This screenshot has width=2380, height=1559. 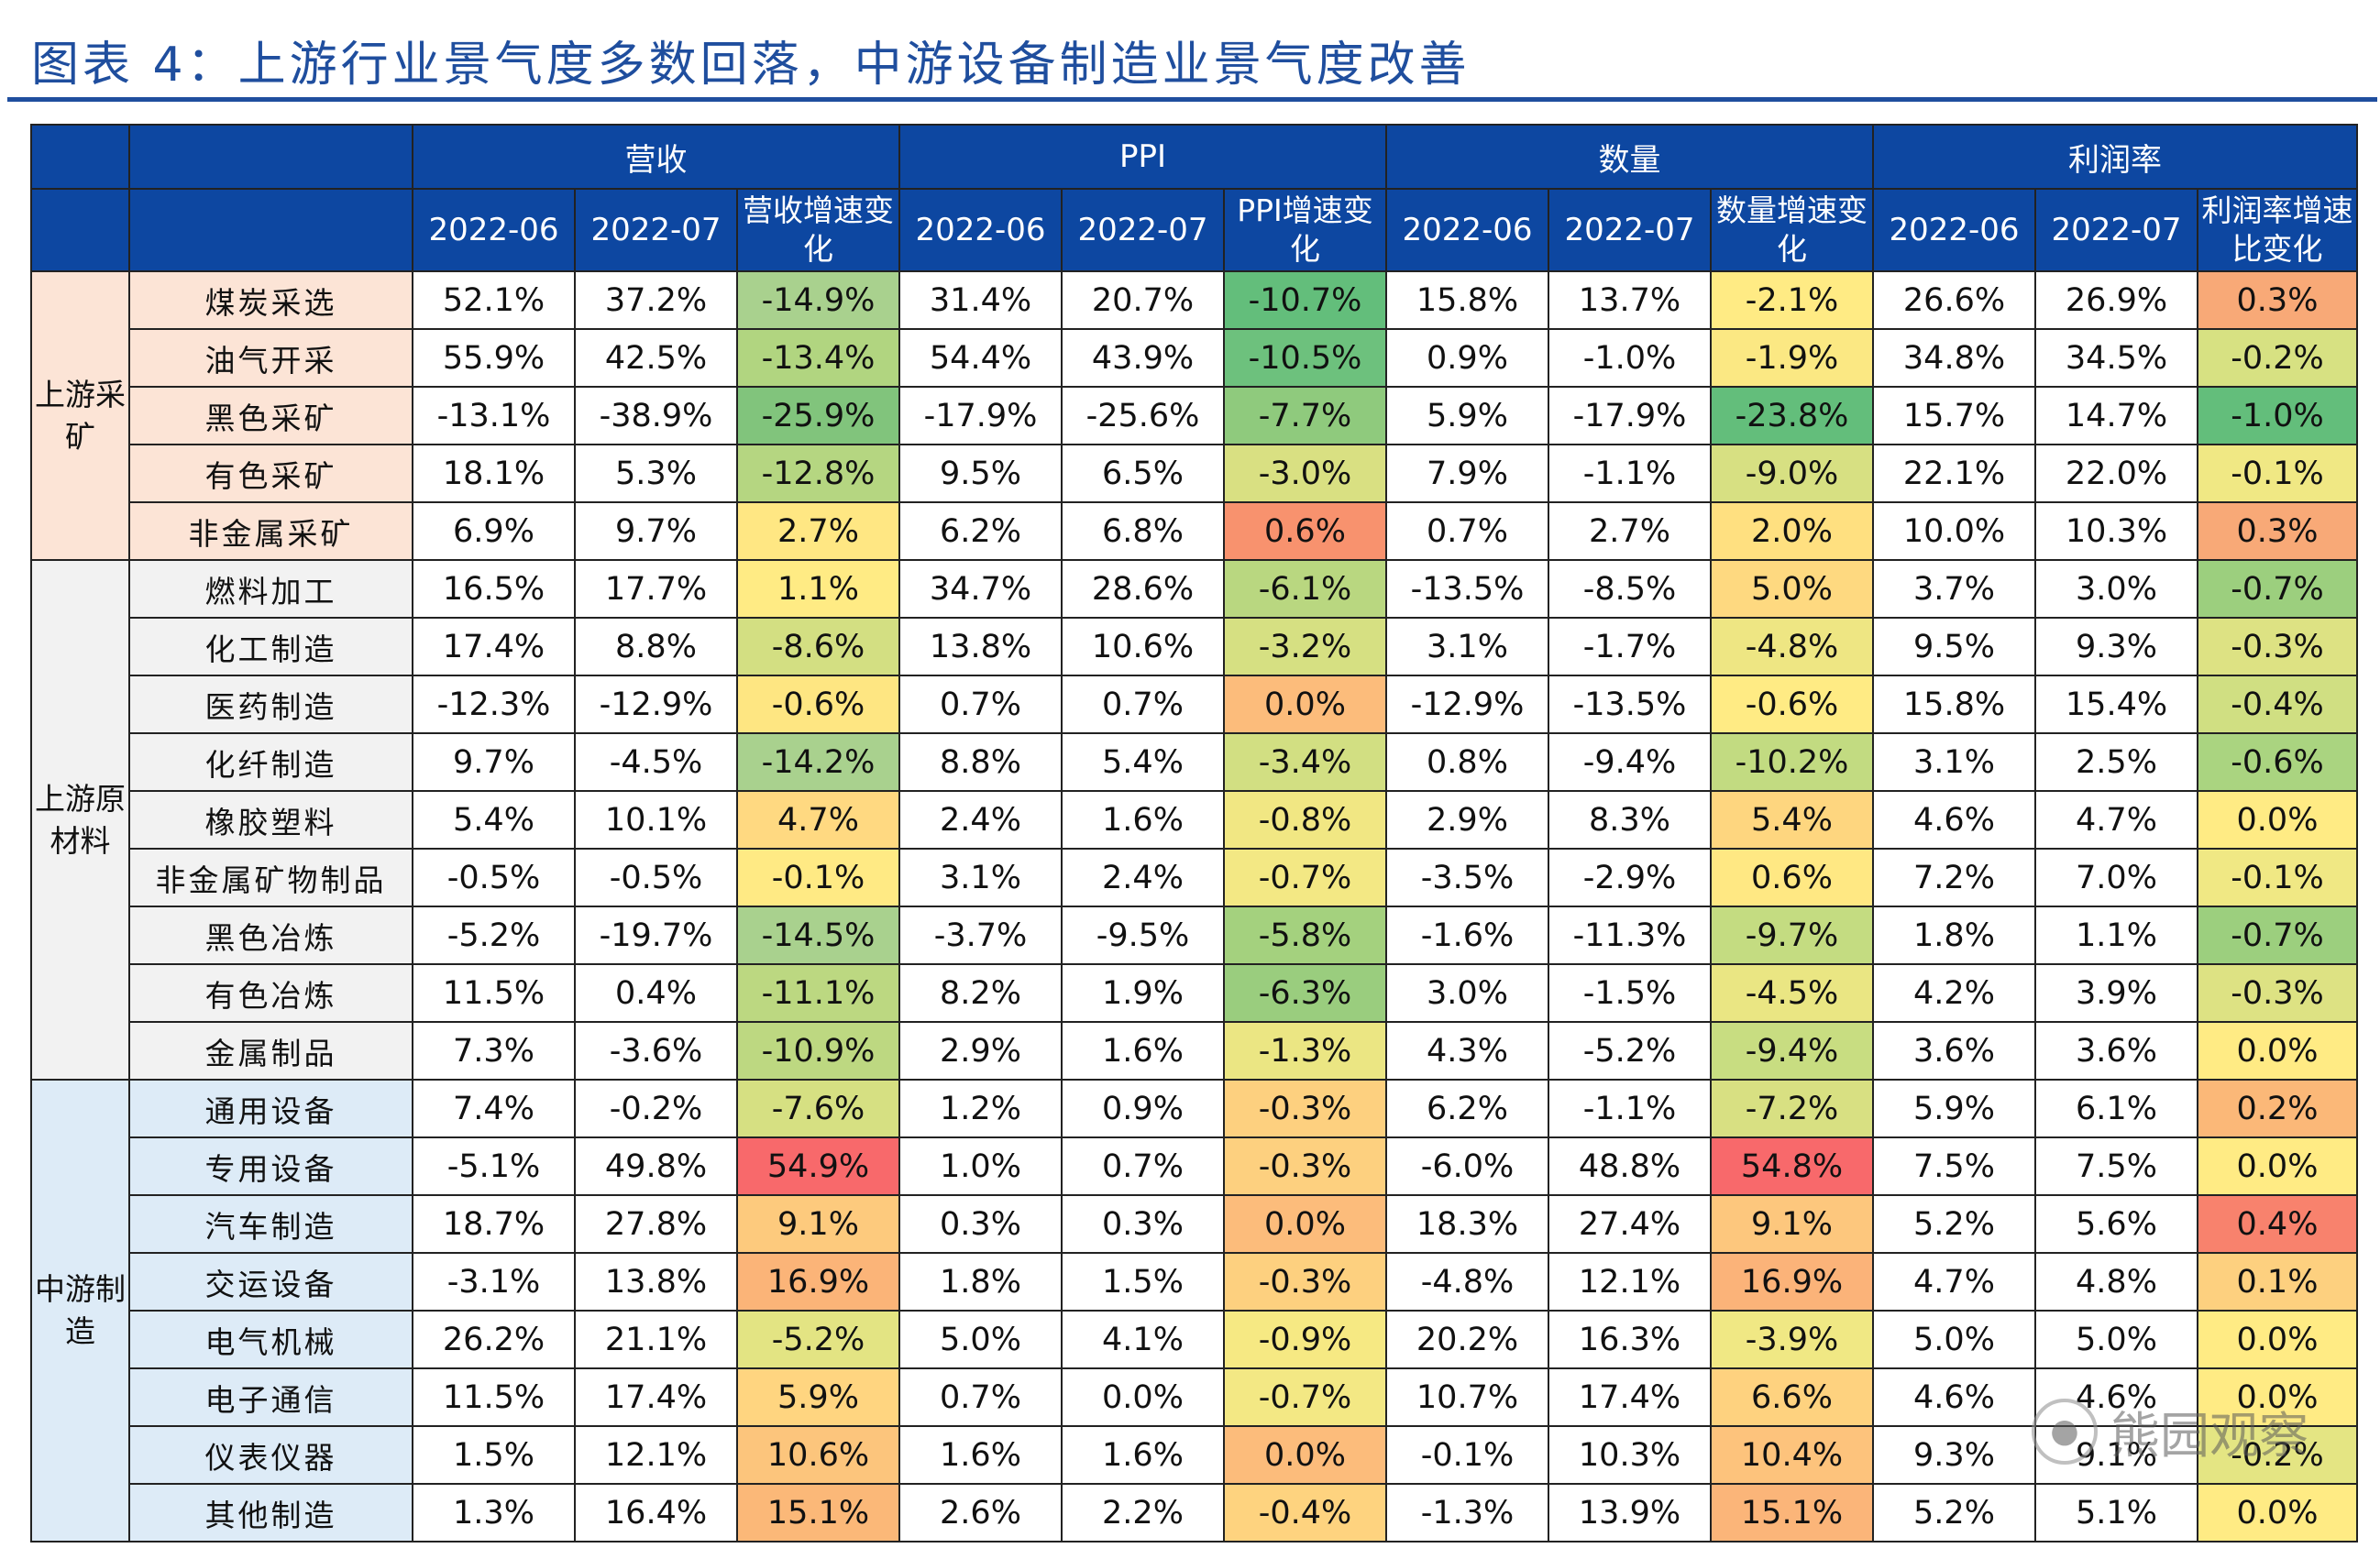 What do you see at coordinates (818, 589) in the screenshot?
I see `change-cell: 1.1%` at bounding box center [818, 589].